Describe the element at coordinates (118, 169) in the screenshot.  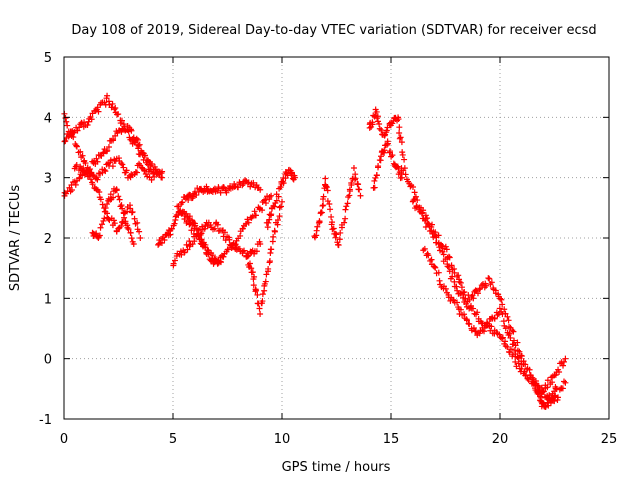
I see `series-track-d` at that location.